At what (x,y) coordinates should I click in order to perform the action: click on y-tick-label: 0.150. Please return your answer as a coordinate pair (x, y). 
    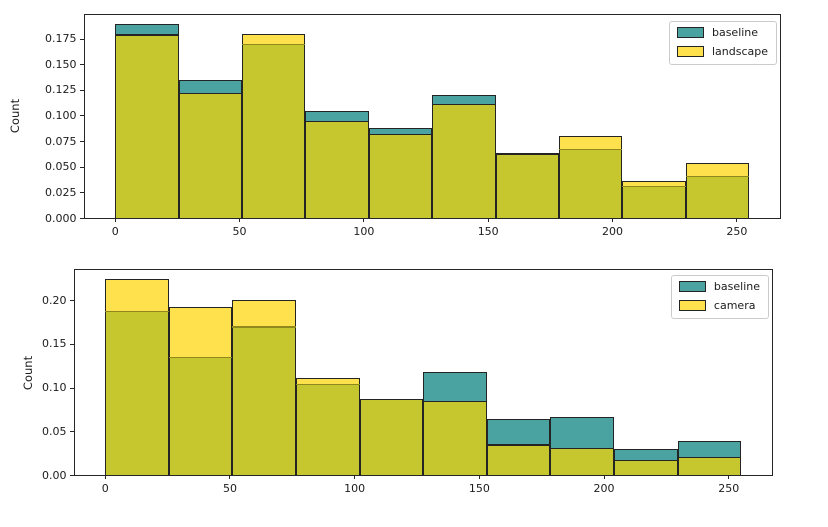
    Looking at the image, I should click on (61, 64).